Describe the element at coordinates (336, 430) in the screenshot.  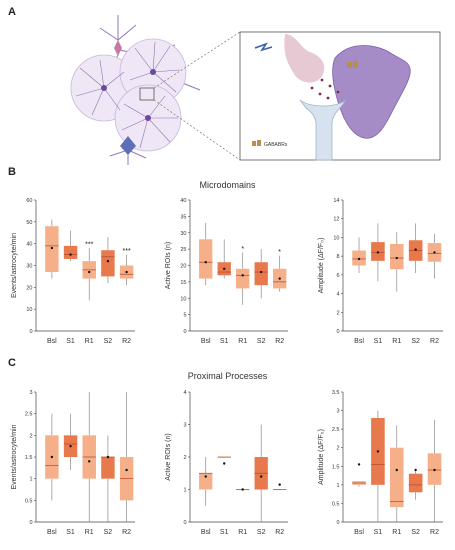
I see `y-tick-label: 2.5` at that location.